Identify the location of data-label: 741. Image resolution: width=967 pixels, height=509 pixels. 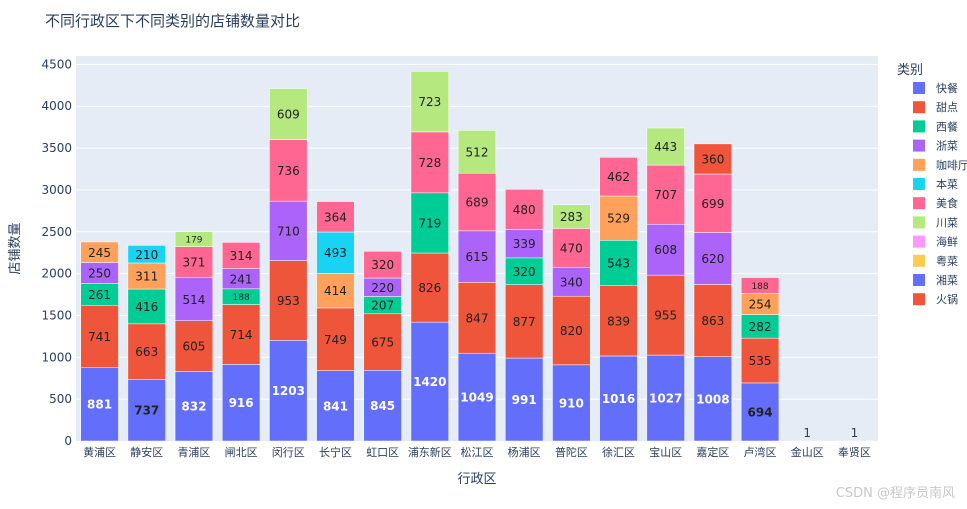
(99, 337).